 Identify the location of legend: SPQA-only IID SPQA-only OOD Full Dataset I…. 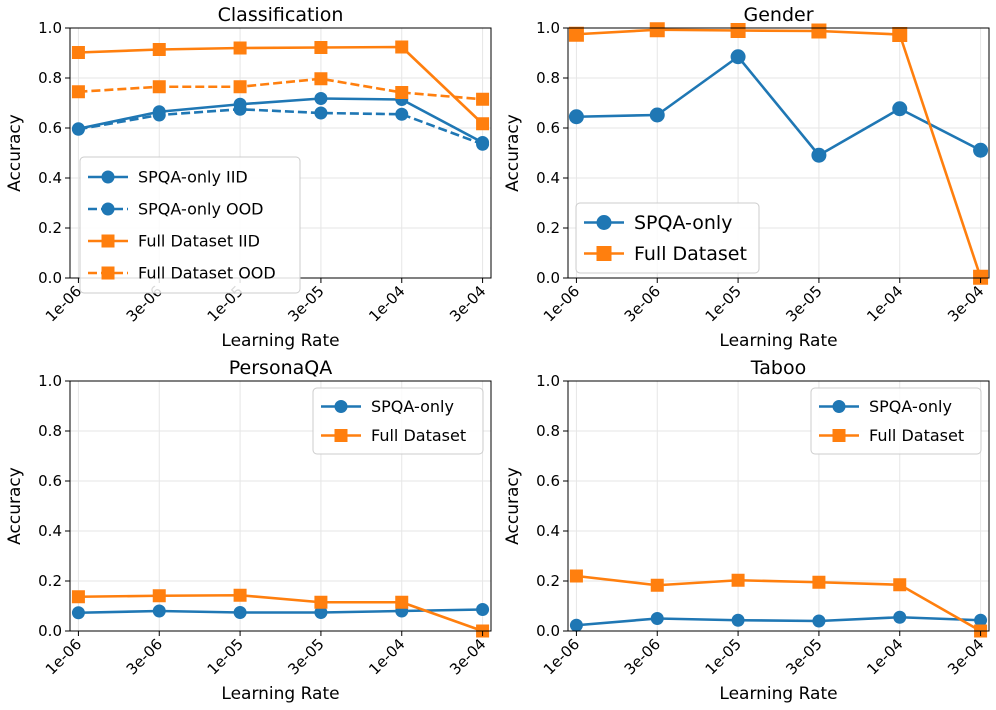
(190, 225).